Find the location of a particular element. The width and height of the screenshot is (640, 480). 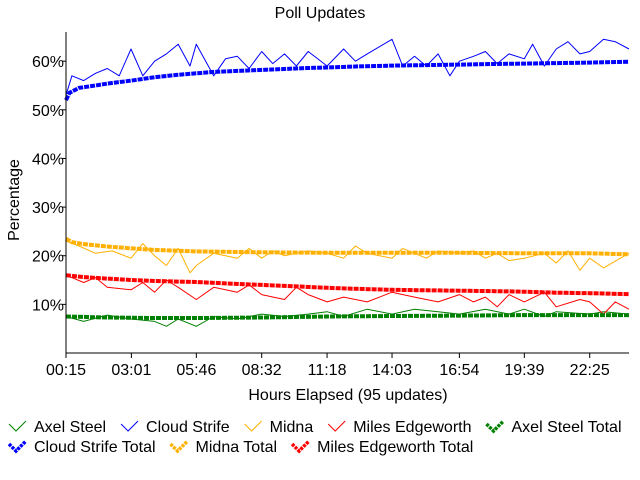

legend-swatch-midna is located at coordinates (253, 426).